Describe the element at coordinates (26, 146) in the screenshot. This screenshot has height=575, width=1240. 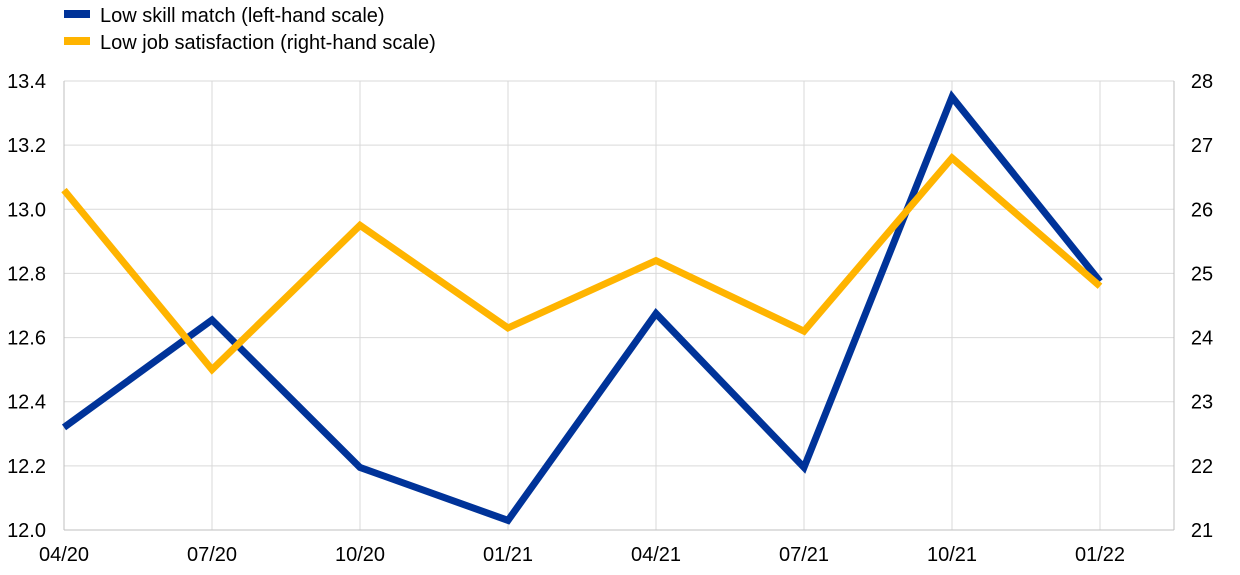
I see `left-tick-label: 13.2` at that location.